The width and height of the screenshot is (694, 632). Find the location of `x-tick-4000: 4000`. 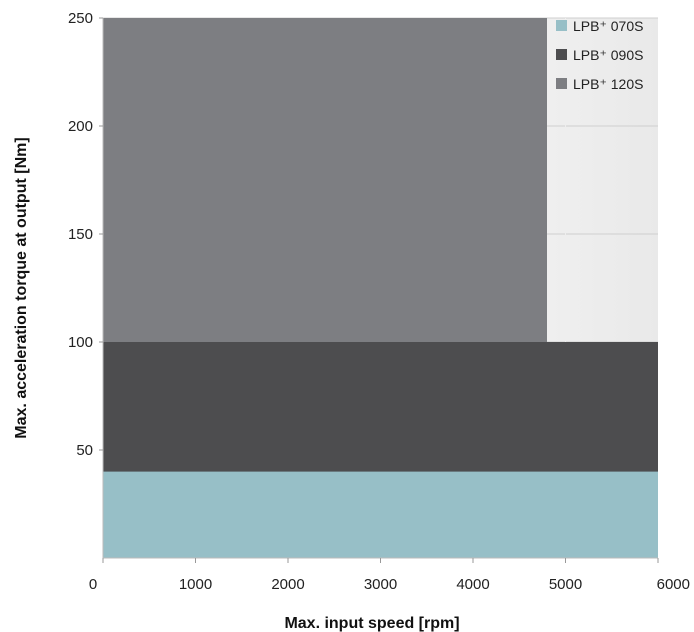

x-tick-4000: 4000 is located at coordinates (472, 584).